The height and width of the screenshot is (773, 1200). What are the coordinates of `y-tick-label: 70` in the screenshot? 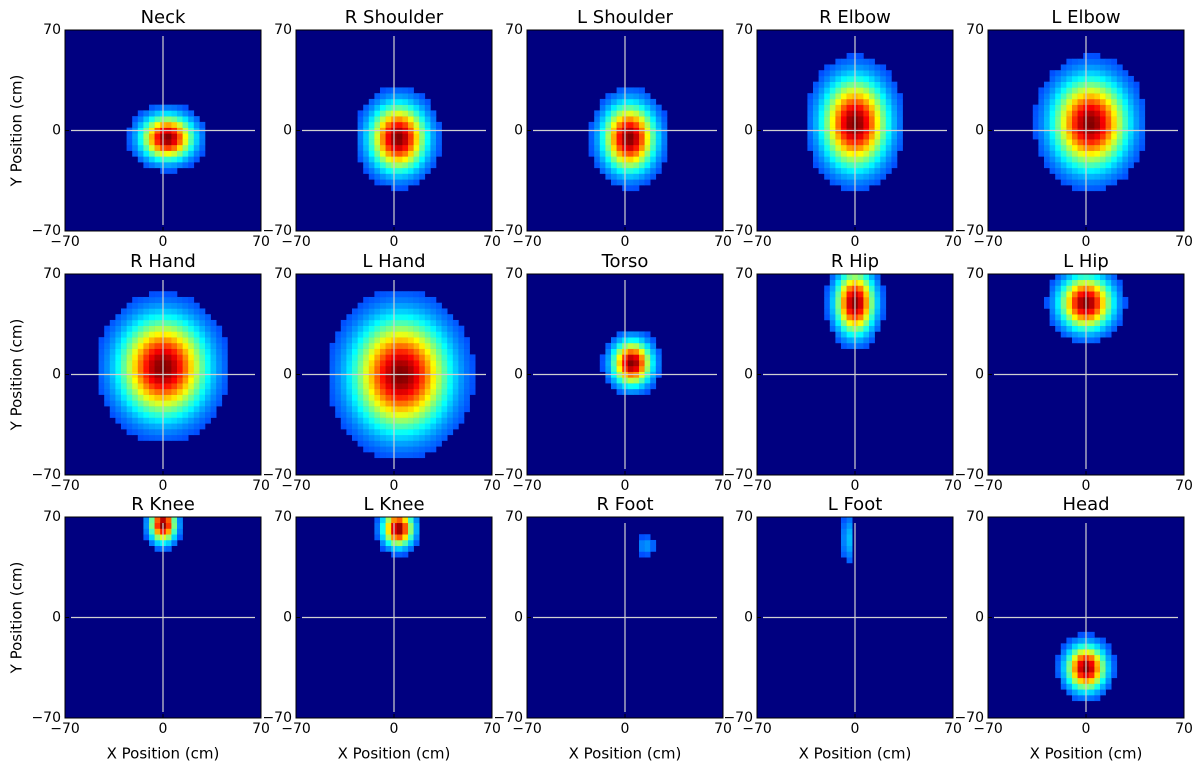 It's located at (52, 274).